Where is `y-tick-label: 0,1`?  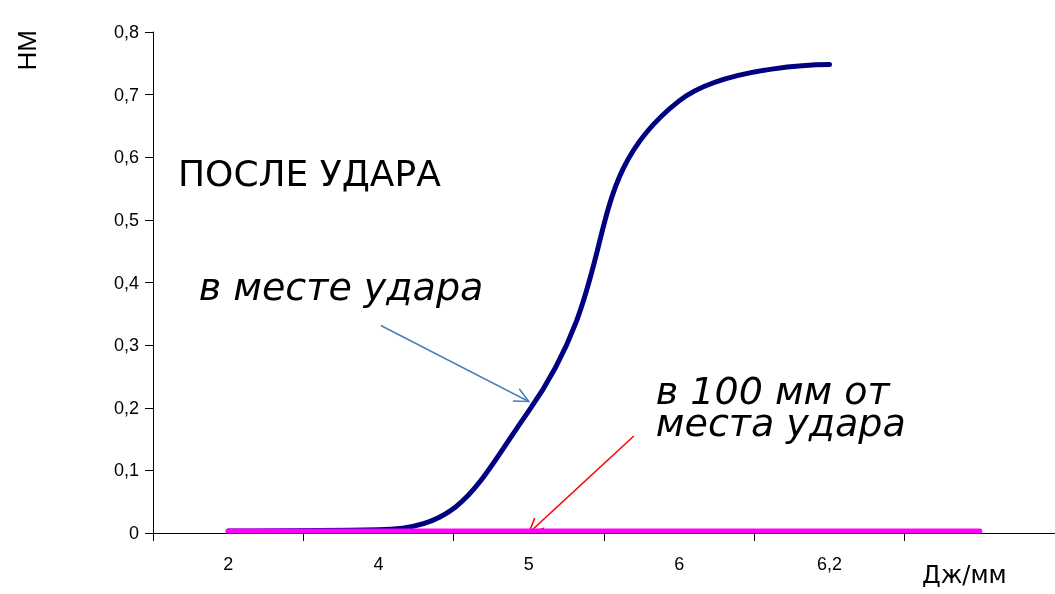
y-tick-label: 0,1 is located at coordinates (126, 470).